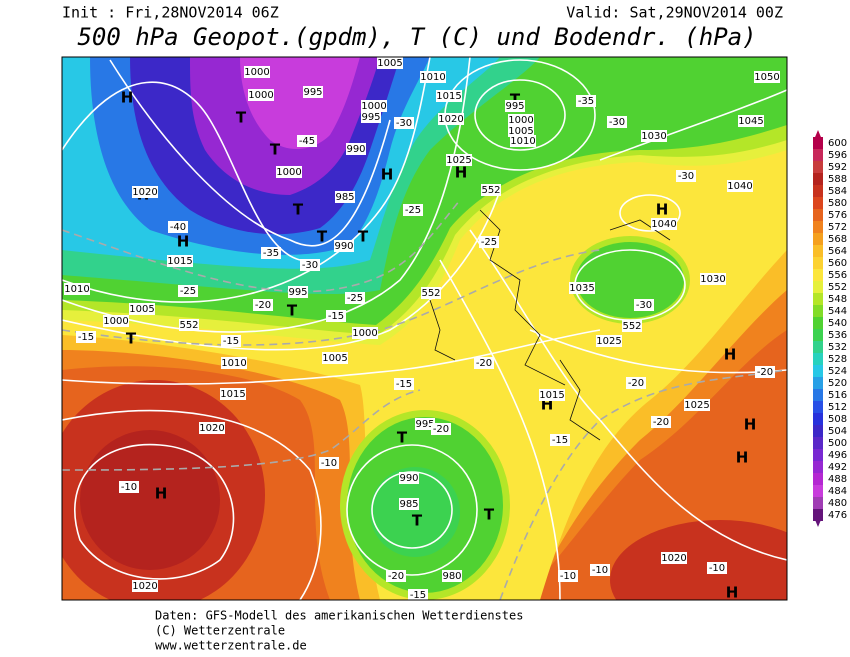 The image size is (850, 657). What do you see at coordinates (837, 491) in the screenshot?
I see `colorbar-label: 484` at bounding box center [837, 491].